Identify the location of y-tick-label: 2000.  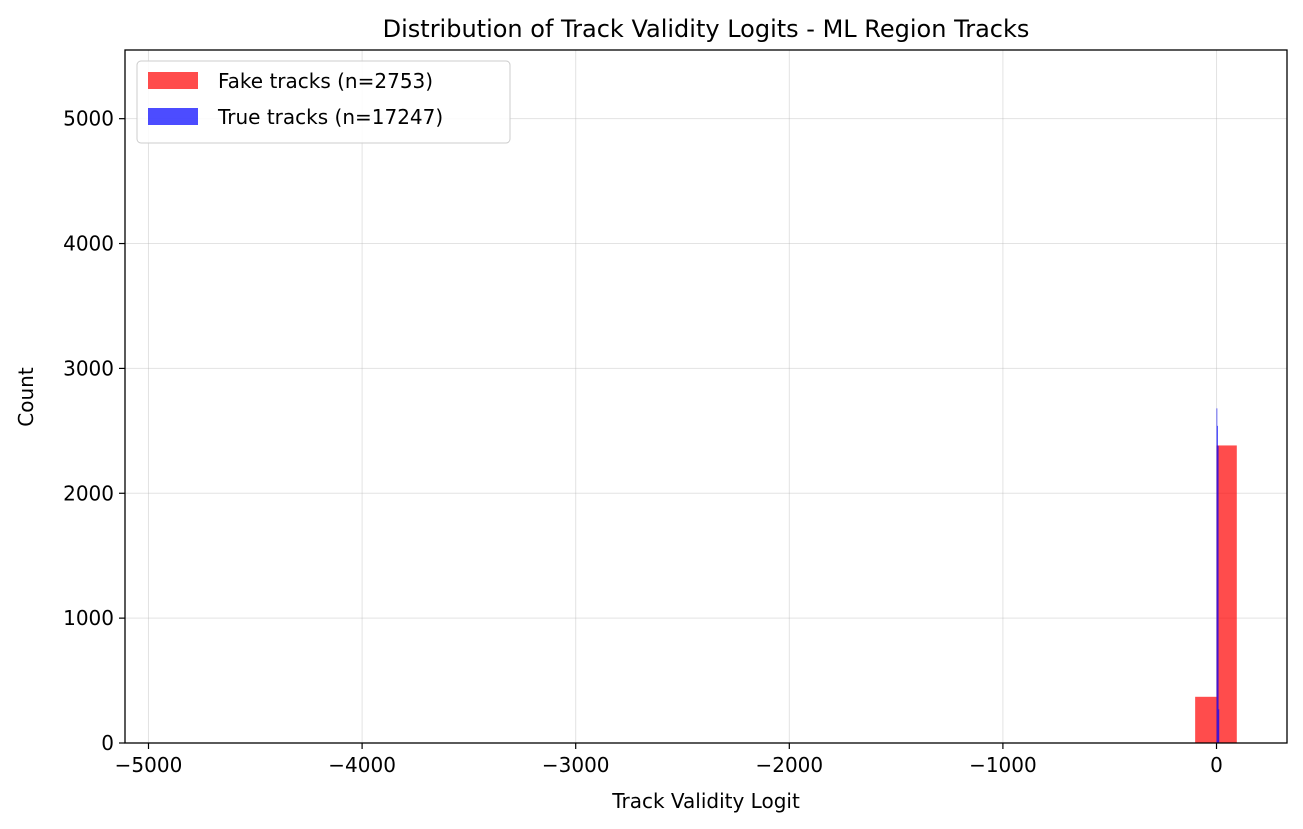
(88, 493).